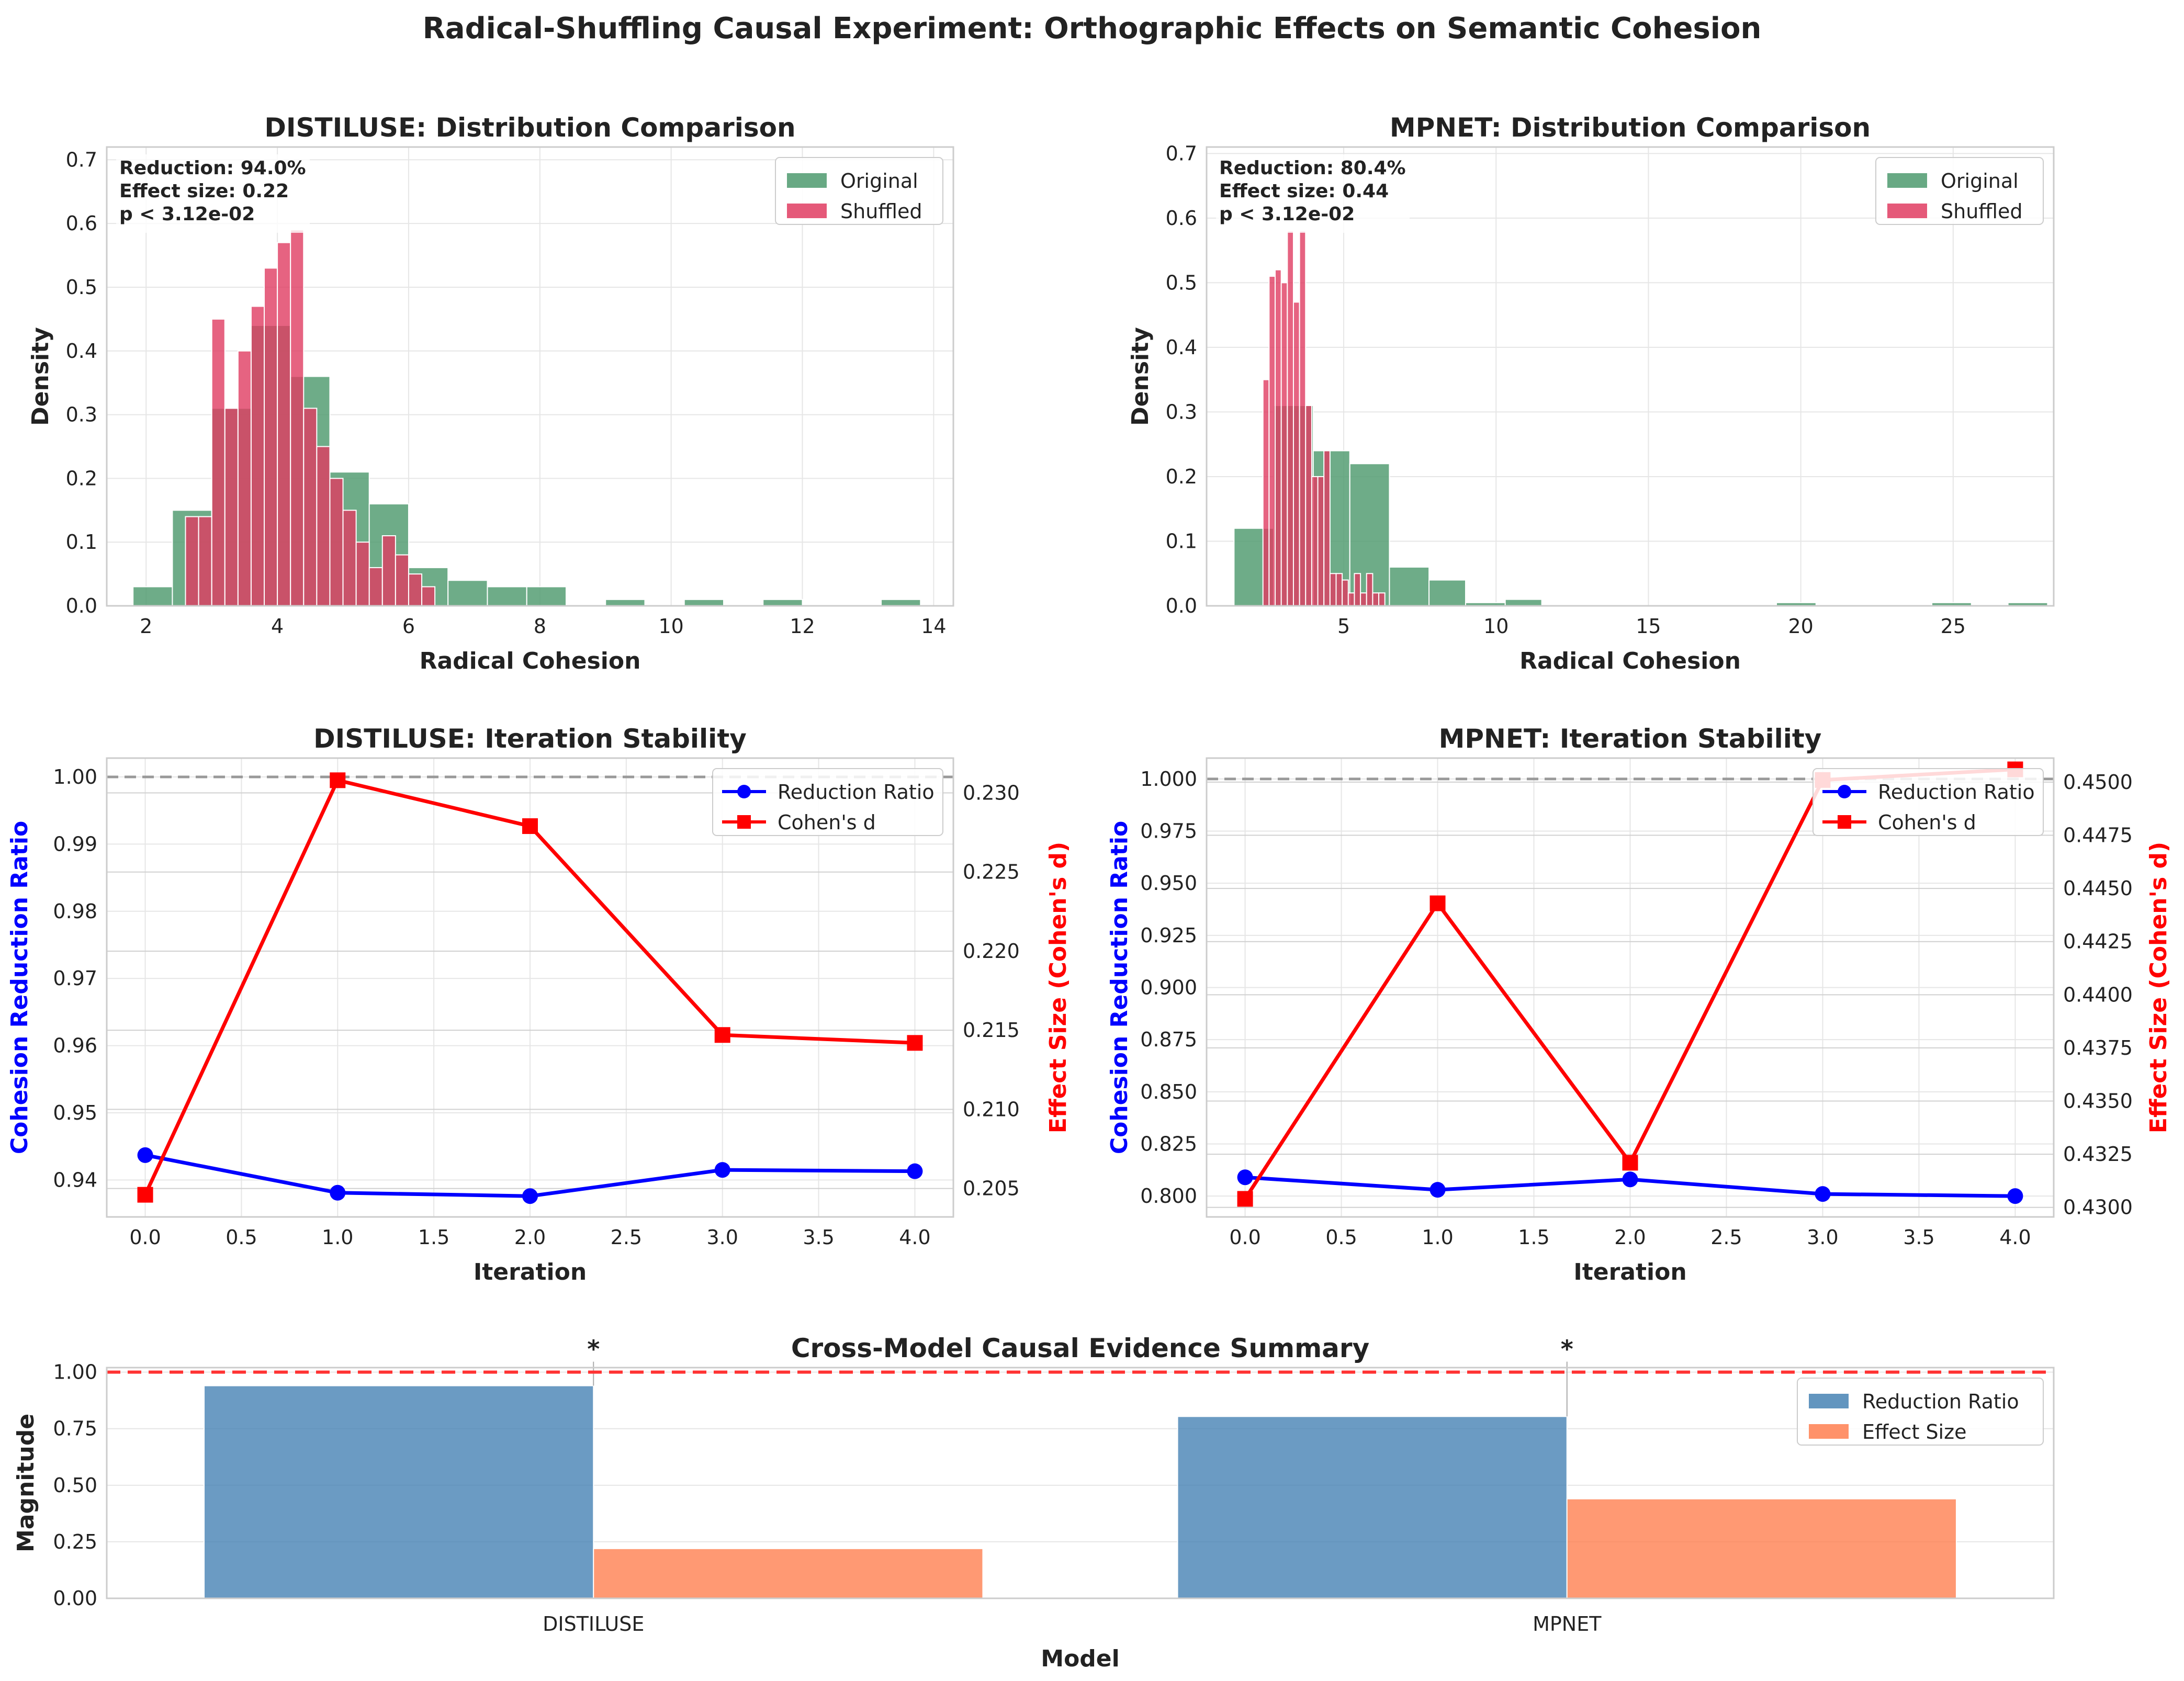 The image size is (2184, 1681). Describe the element at coordinates (1245, 1237) in the screenshot. I see `mpnet_stability-xtick-label: 0.0` at that location.